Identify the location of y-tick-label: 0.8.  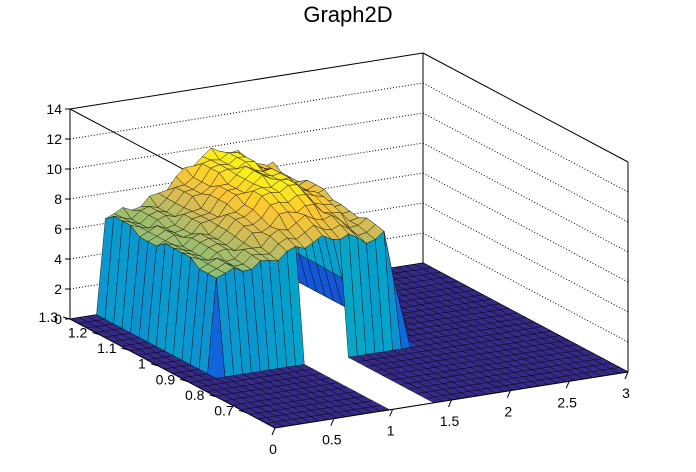
(195, 395).